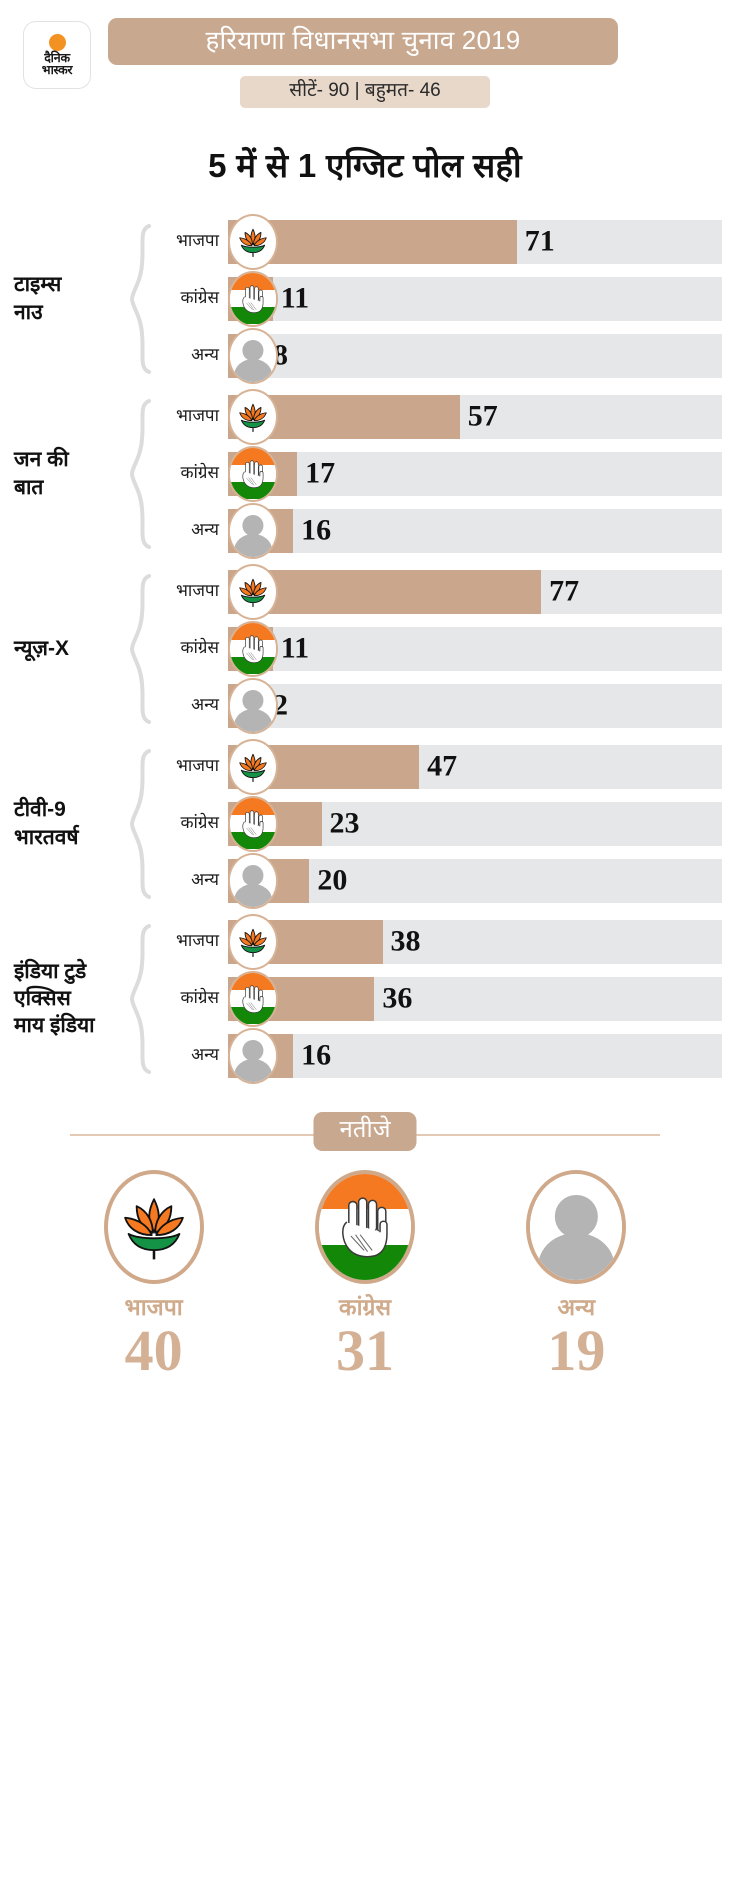 The height and width of the screenshot is (1893, 730). Describe the element at coordinates (316, 529) in the screenshot. I see `bar-value: 16` at that location.